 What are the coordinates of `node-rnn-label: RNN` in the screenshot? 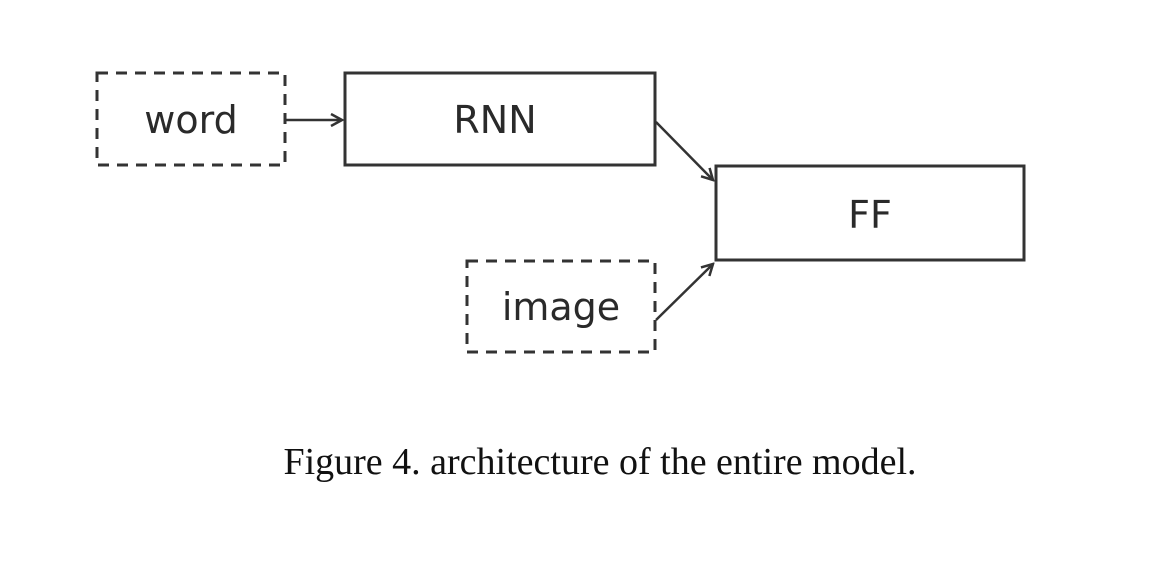 It's located at (494, 120).